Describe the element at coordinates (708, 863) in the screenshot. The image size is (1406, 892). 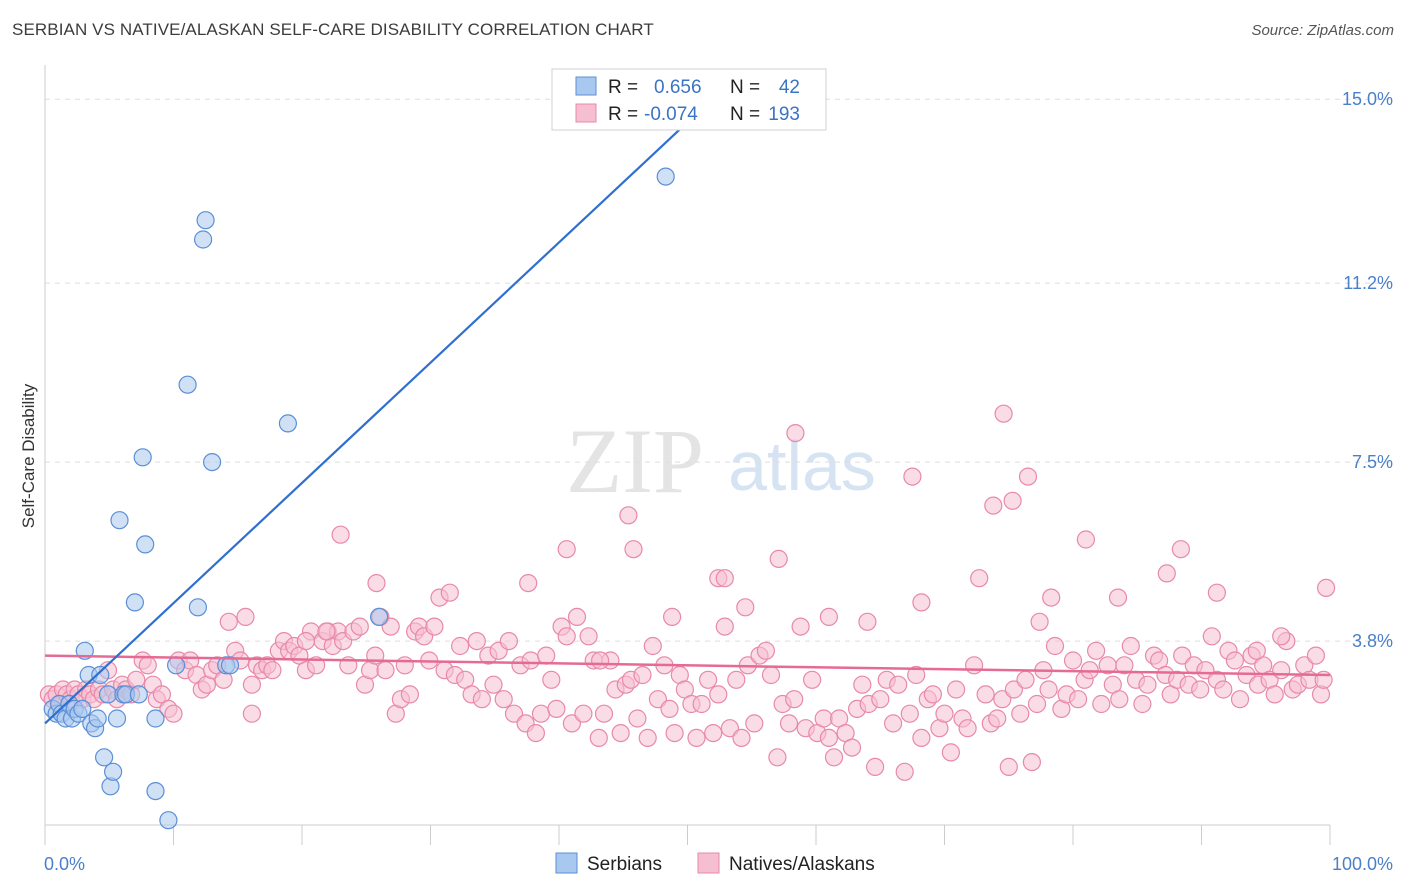
I see `legend-natives-swatch` at that location.